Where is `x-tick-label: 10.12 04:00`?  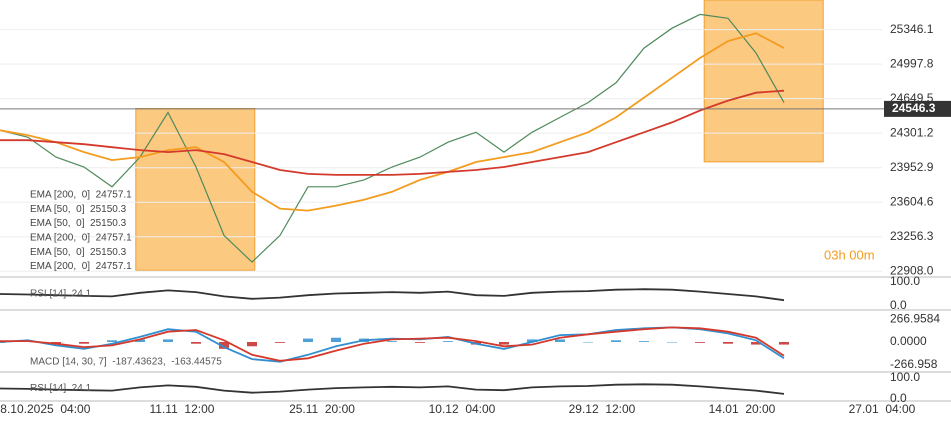 x-tick-label: 10.12 04:00 is located at coordinates (462, 409).